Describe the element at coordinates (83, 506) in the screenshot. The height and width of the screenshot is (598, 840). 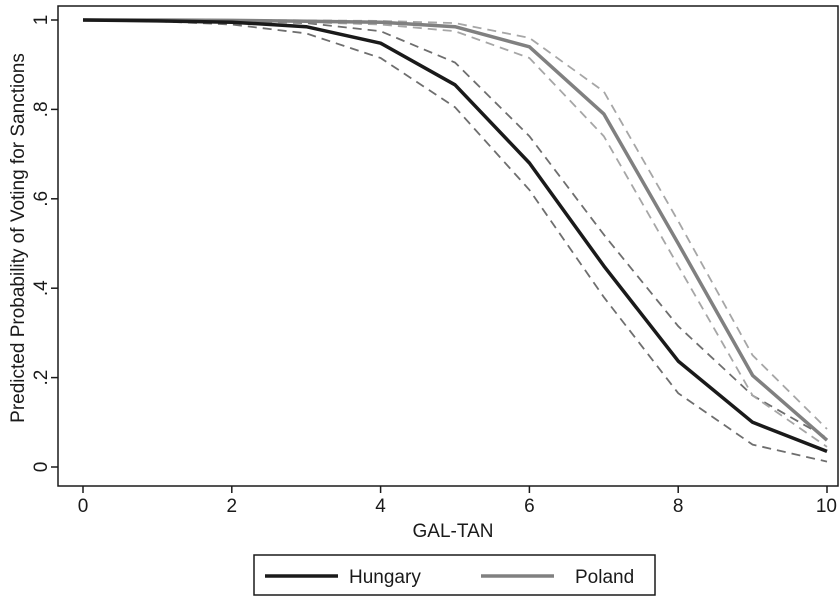
I see `x-tick-label: 0` at that location.